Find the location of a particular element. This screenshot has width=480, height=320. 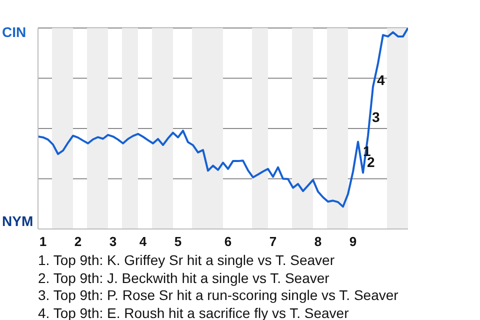

x-tick-label: 1 is located at coordinates (43, 242).